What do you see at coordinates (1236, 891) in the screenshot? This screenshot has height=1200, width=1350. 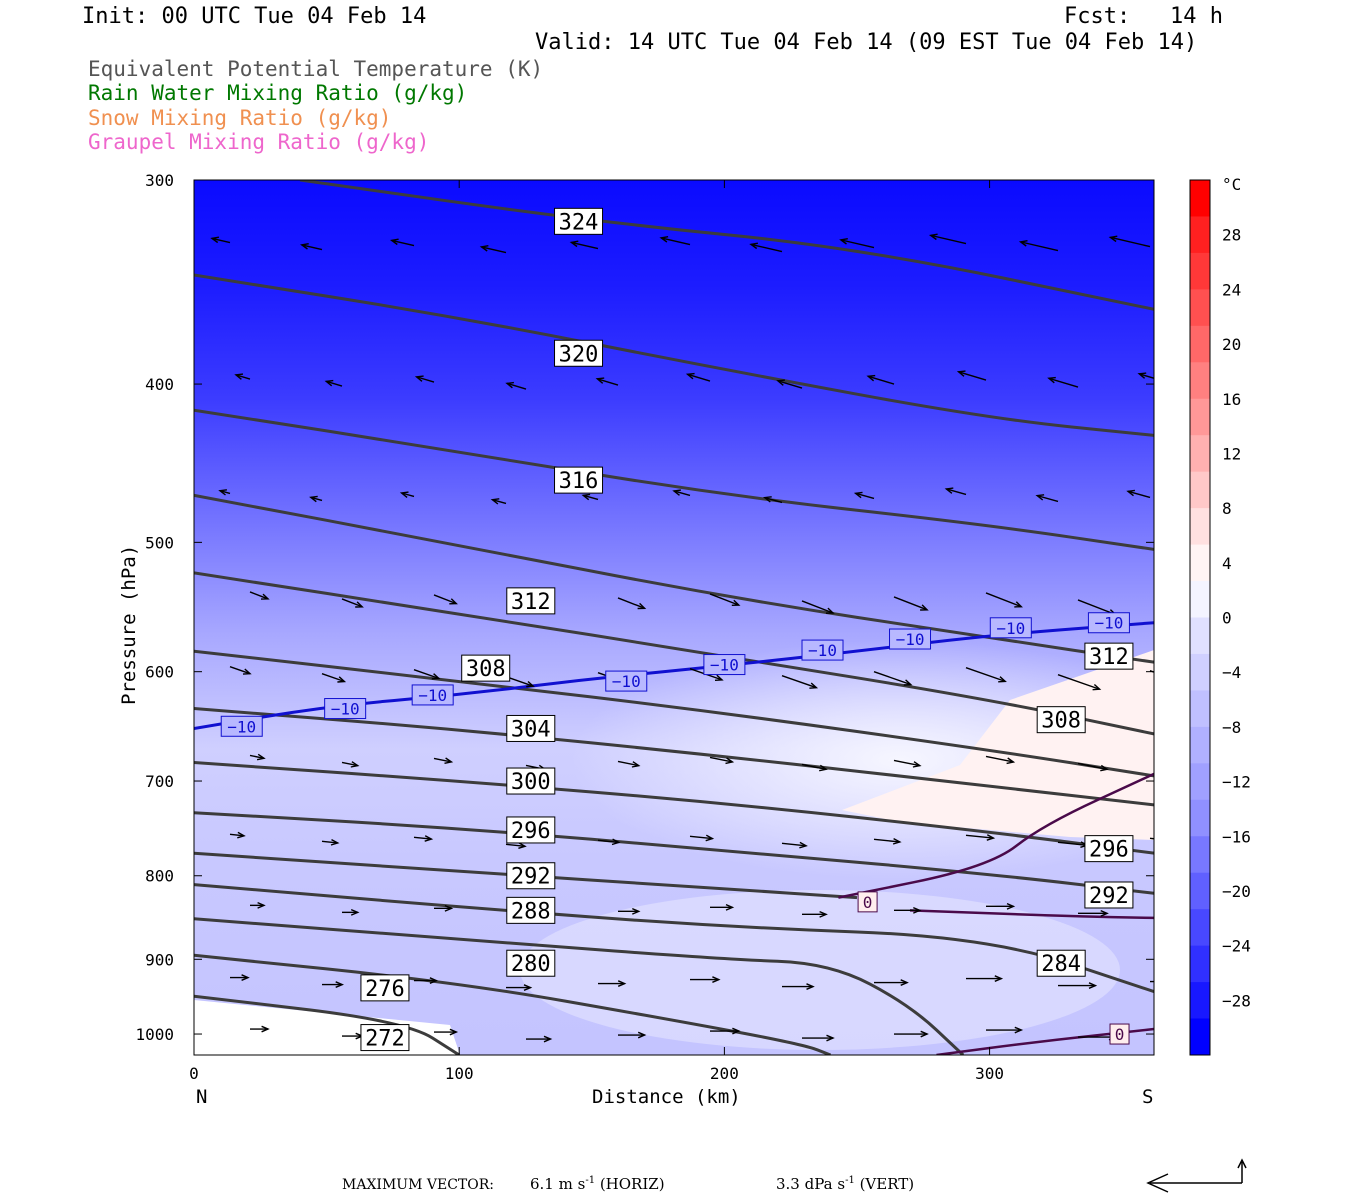 I see `colorbar-label: −20` at bounding box center [1236, 891].